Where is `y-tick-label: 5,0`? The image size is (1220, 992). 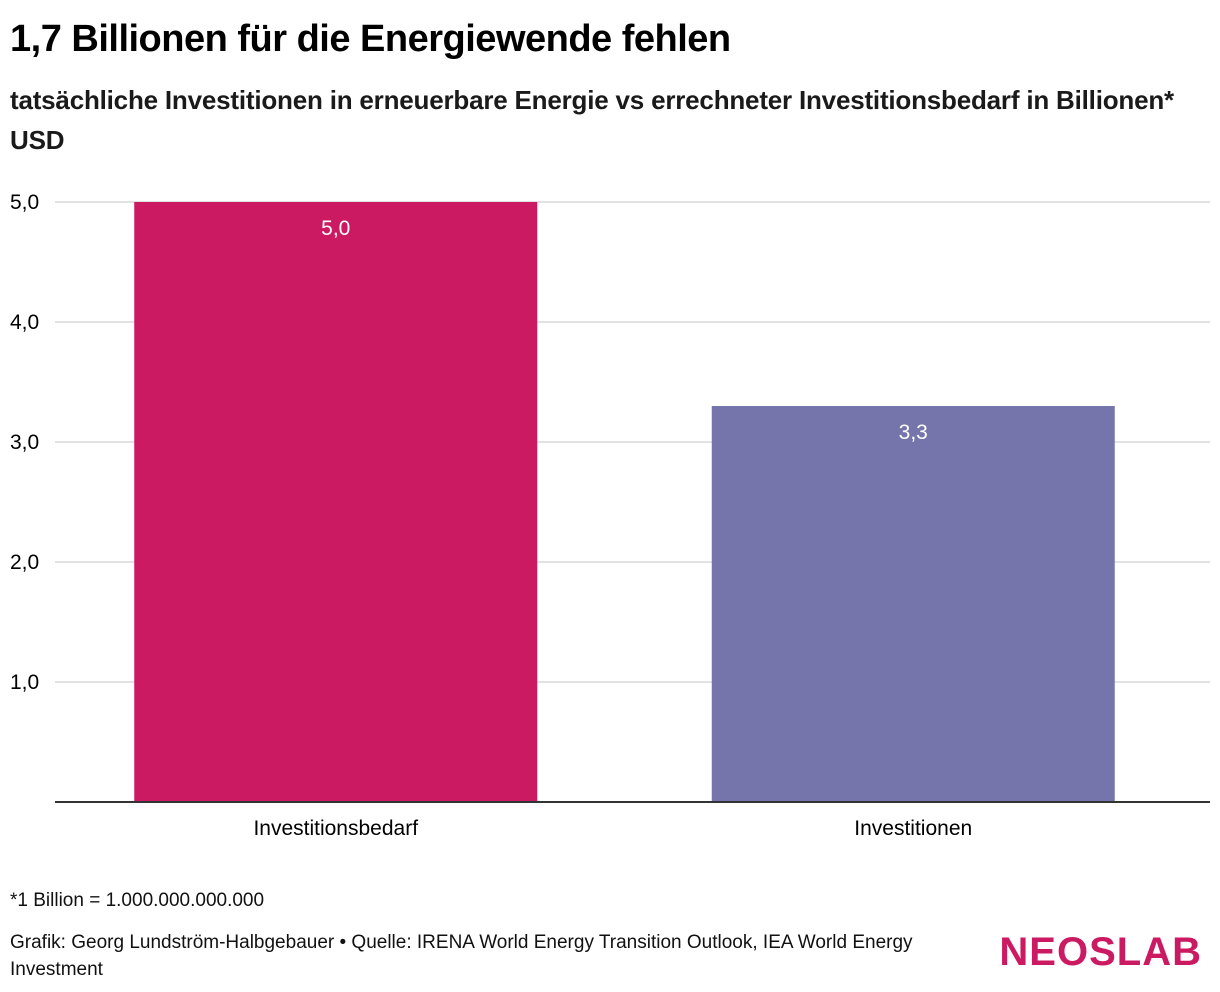 y-tick-label: 5,0 is located at coordinates (24, 202).